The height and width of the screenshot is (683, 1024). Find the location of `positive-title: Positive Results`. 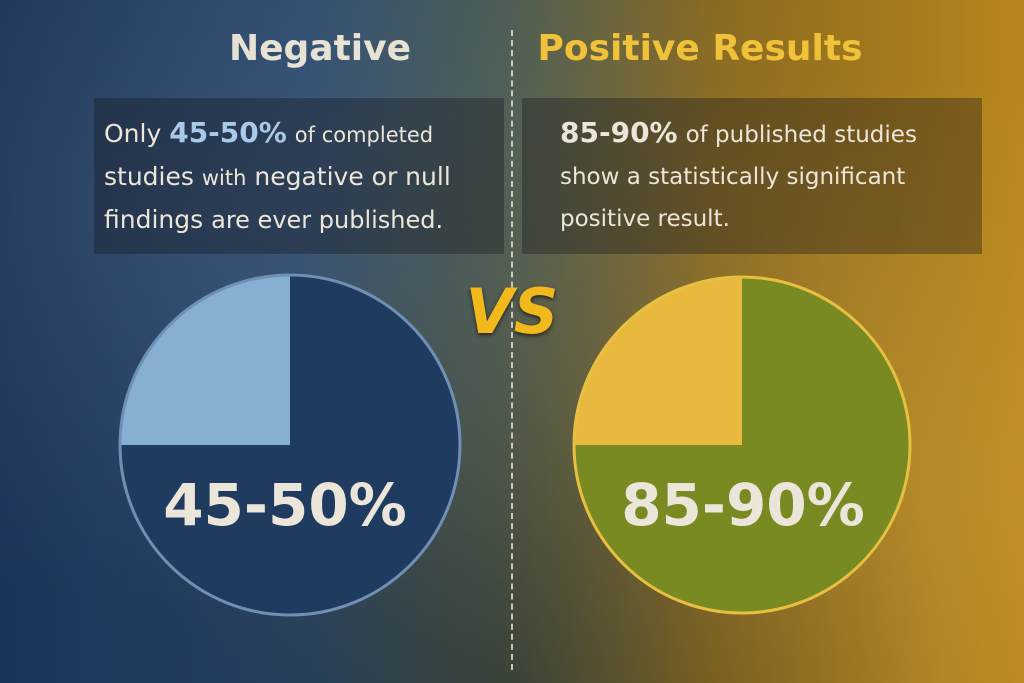

positive-title: Positive Results is located at coordinates (700, 48).